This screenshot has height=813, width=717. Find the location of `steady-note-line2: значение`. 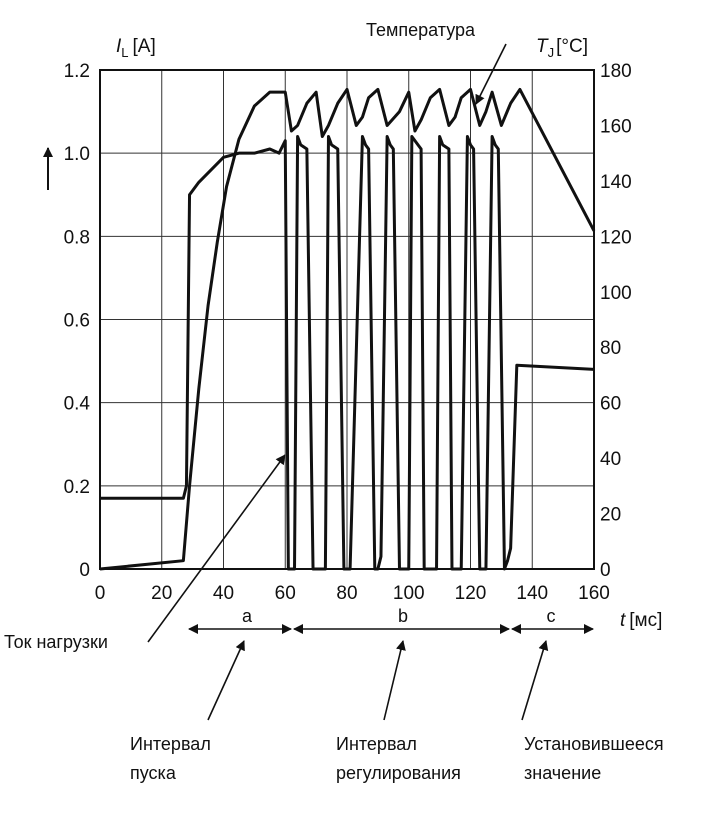

steady-note-line2: значение is located at coordinates (562, 773).